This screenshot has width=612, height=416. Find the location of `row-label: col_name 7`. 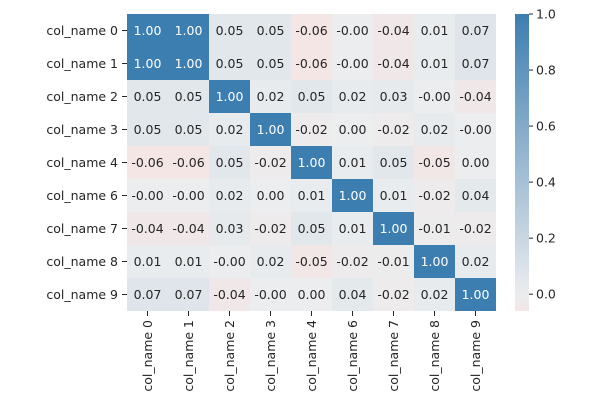

row-label: col_name 7 is located at coordinates (82, 228).